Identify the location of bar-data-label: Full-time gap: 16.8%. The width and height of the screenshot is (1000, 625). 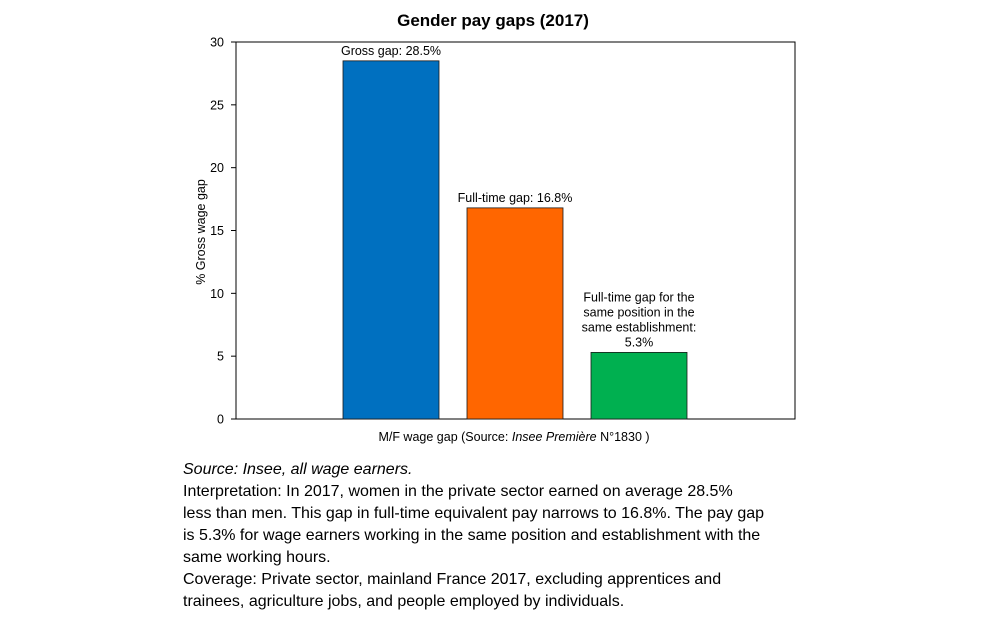
(515, 198).